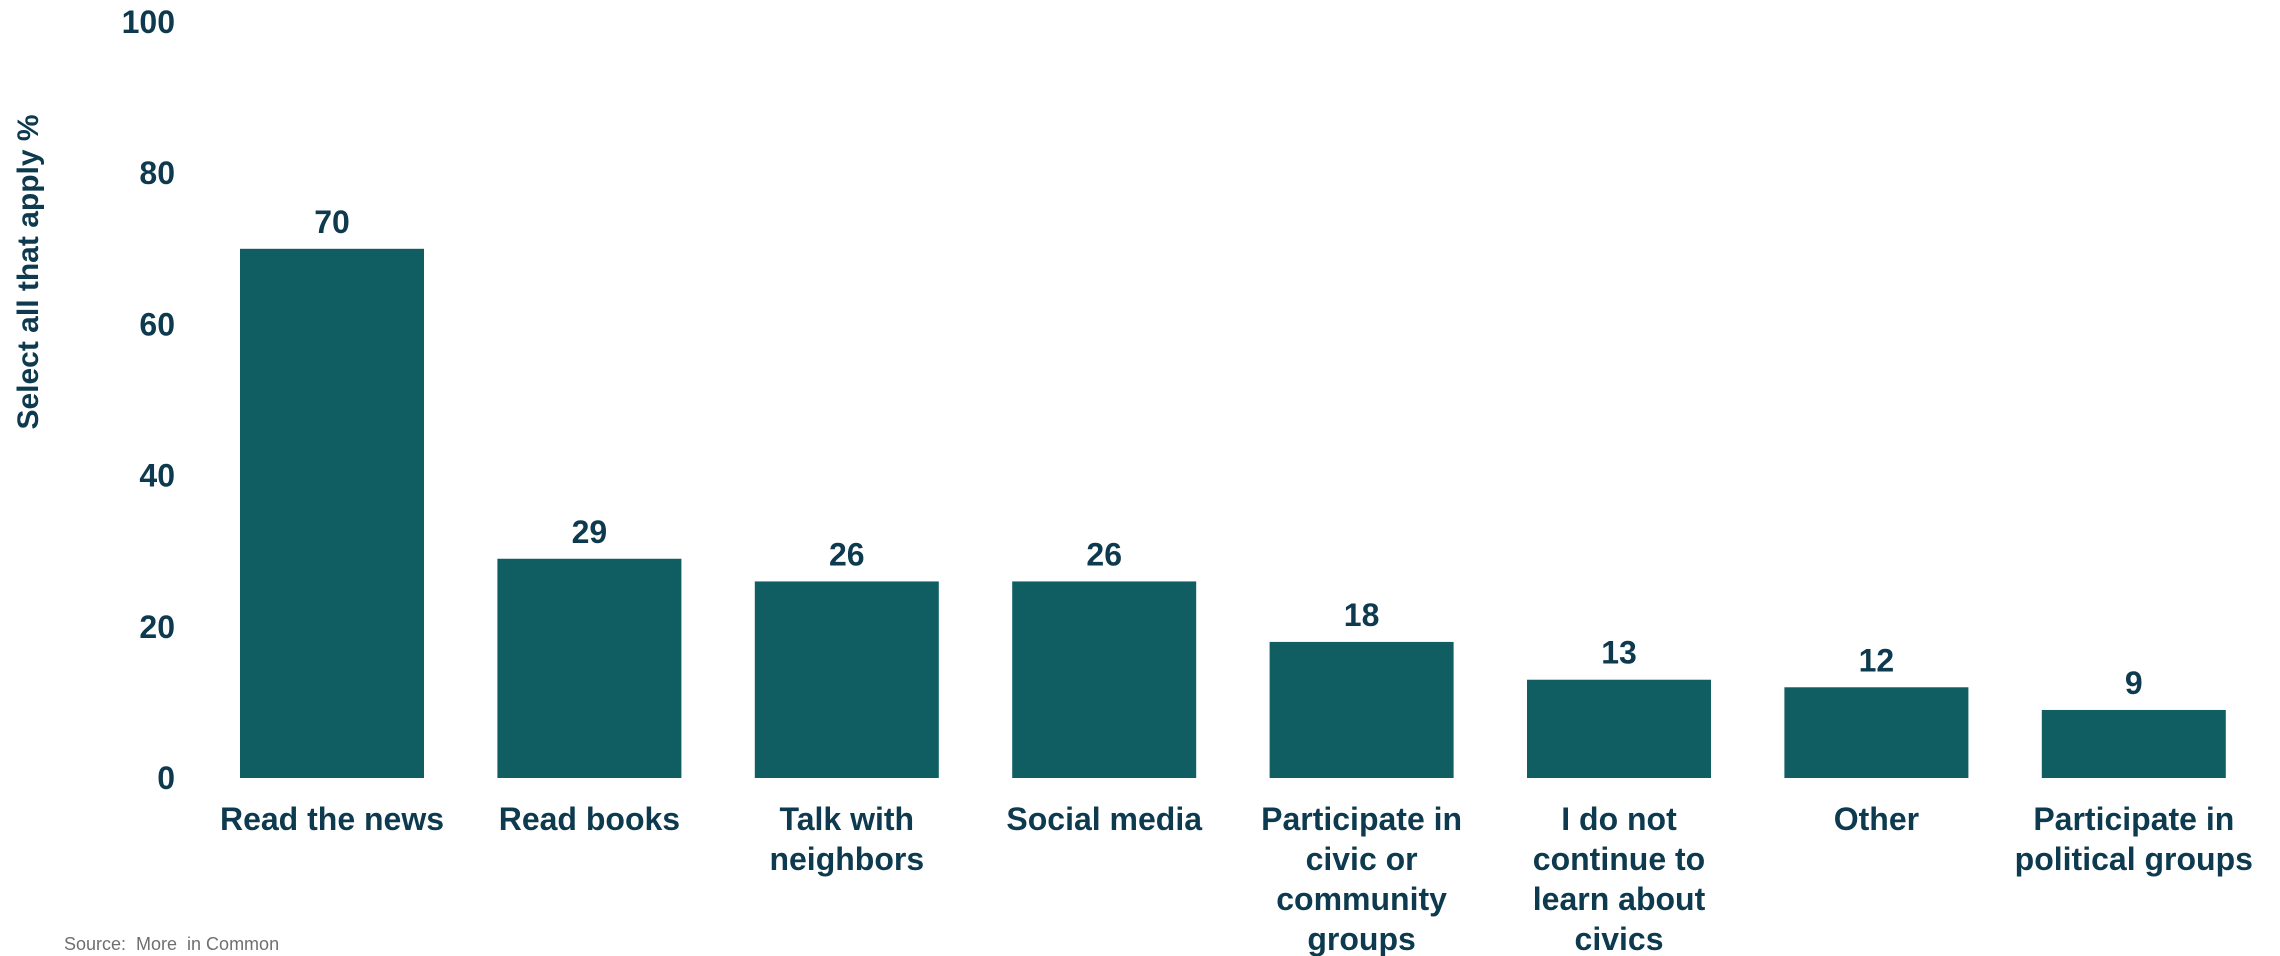  Describe the element at coordinates (847, 819) in the screenshot. I see `category-label: Talk with` at that location.